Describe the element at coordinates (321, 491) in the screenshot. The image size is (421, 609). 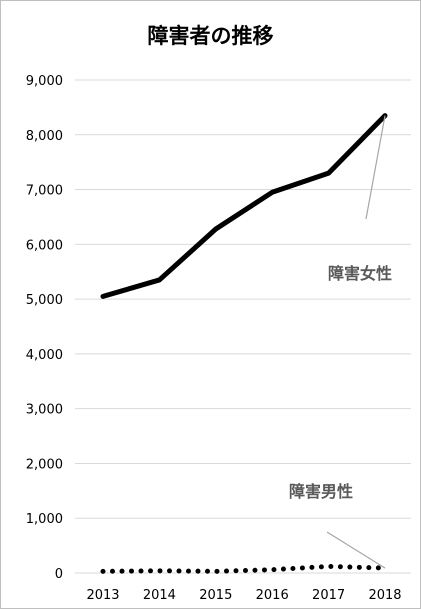
I see `annotation-label: 障害男性` at that location.